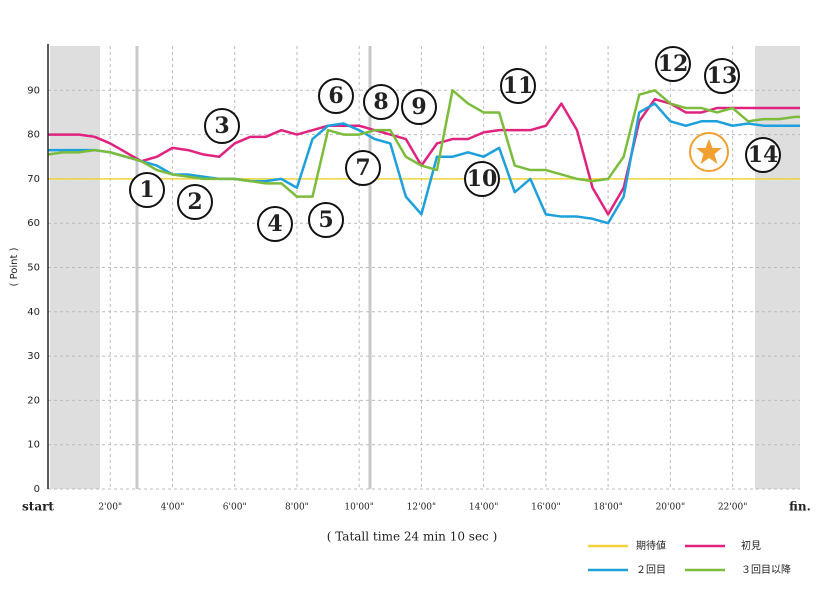 Image resolution: width=820 pixels, height=589 pixels. Describe the element at coordinates (651, 570) in the screenshot. I see `legend-label: ２回目` at that location.